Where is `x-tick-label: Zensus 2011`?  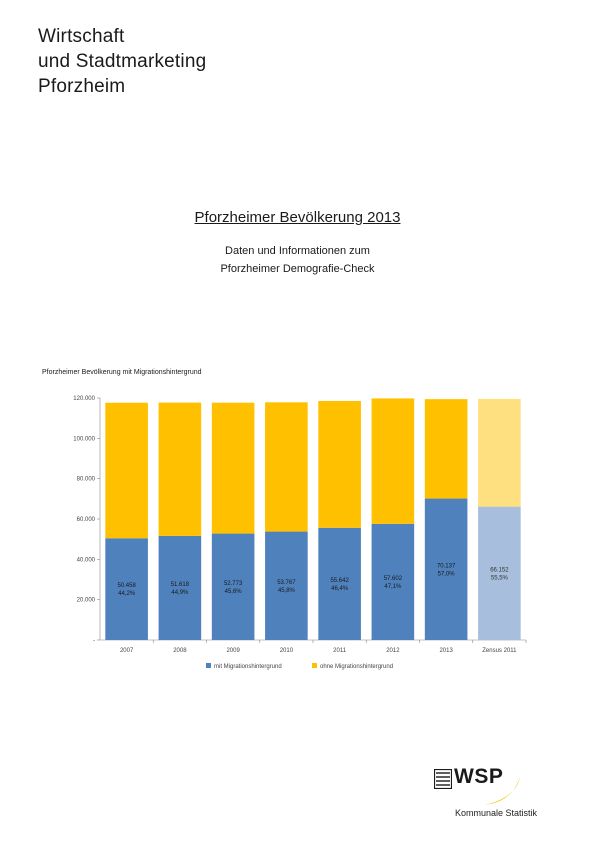 x-tick-label: Zensus 2011 is located at coordinates (499, 651).